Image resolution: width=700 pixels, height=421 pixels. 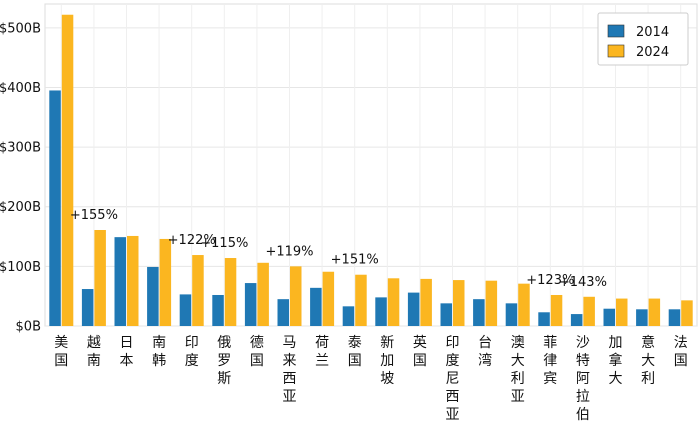 What do you see at coordinates (20, 88) in the screenshot?
I see `y-tick-label: $400B` at bounding box center [20, 88].